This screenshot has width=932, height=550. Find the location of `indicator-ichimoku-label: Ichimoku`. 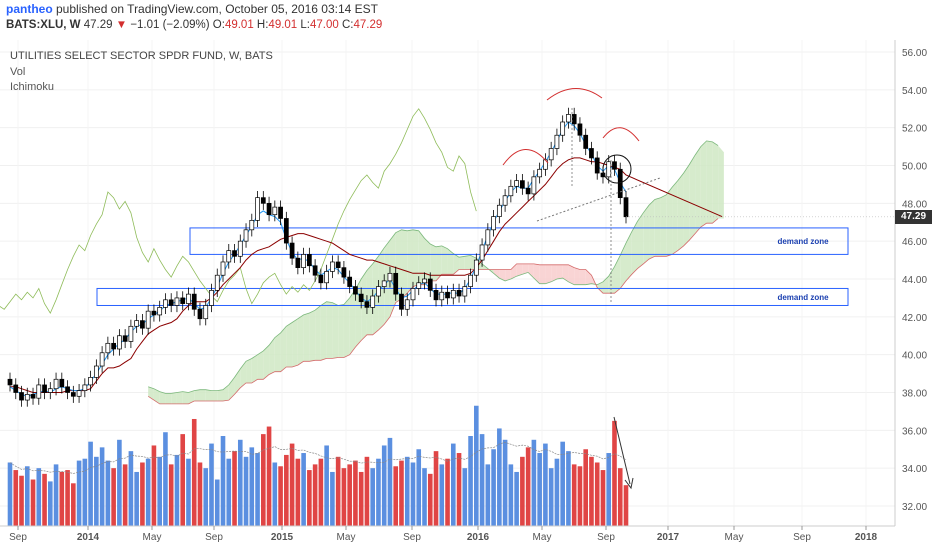

indicator-ichimoku-label: Ichimoku is located at coordinates (32, 87).